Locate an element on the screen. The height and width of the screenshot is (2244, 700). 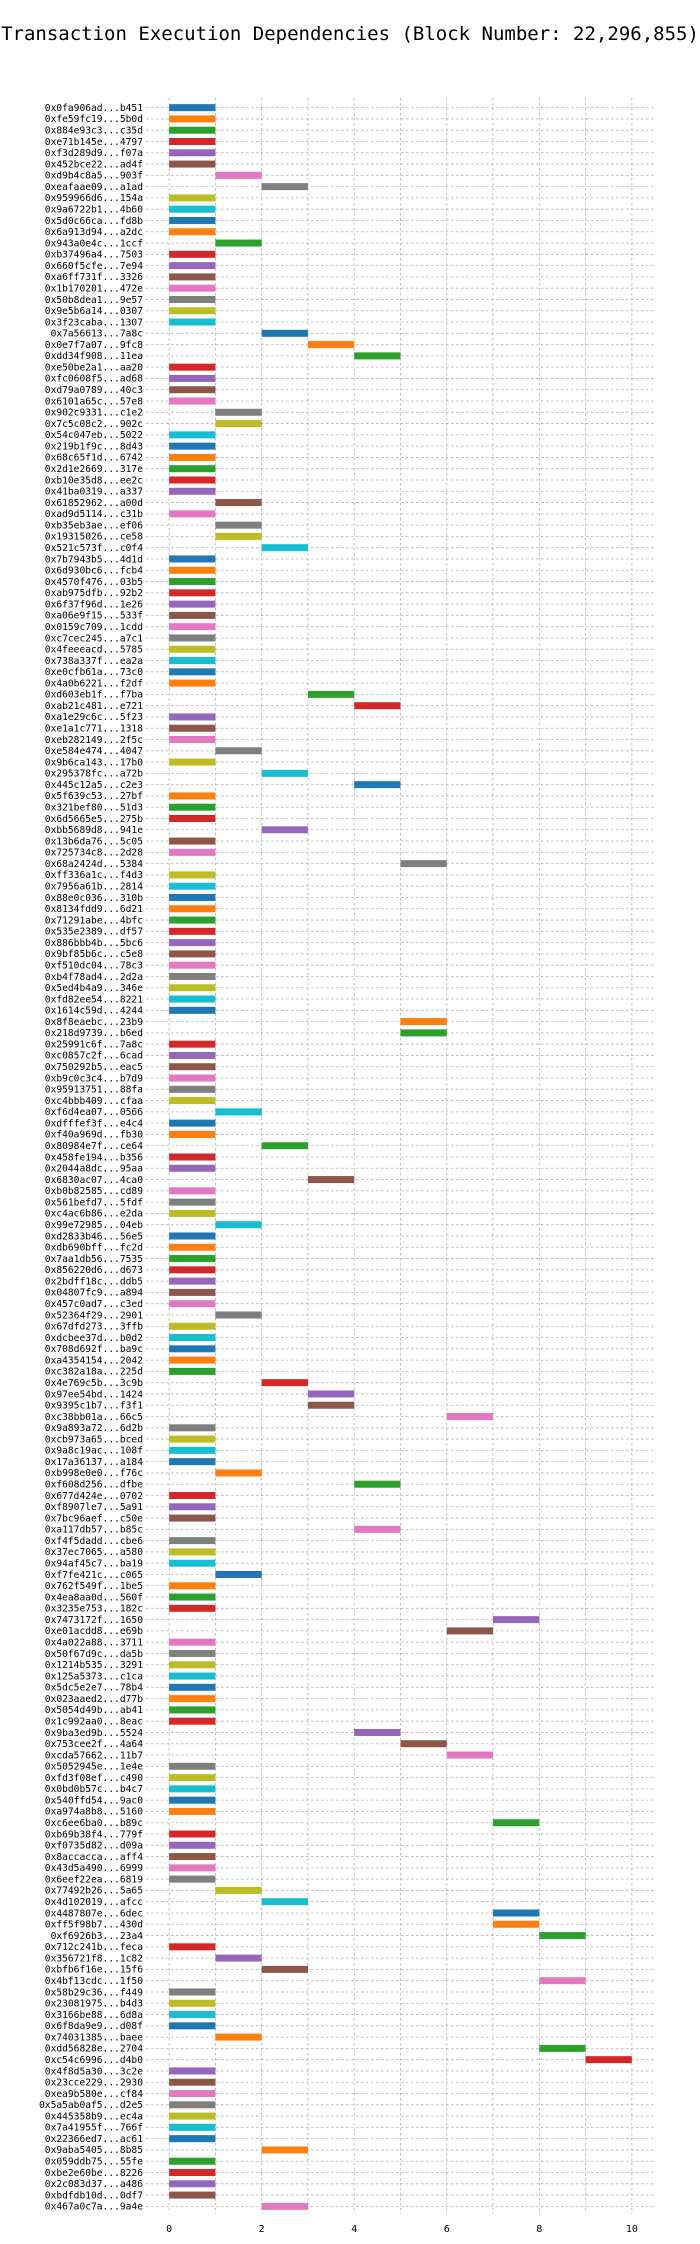
y-tick-label: 0x4a0b6221...f2df is located at coordinates (94, 683).